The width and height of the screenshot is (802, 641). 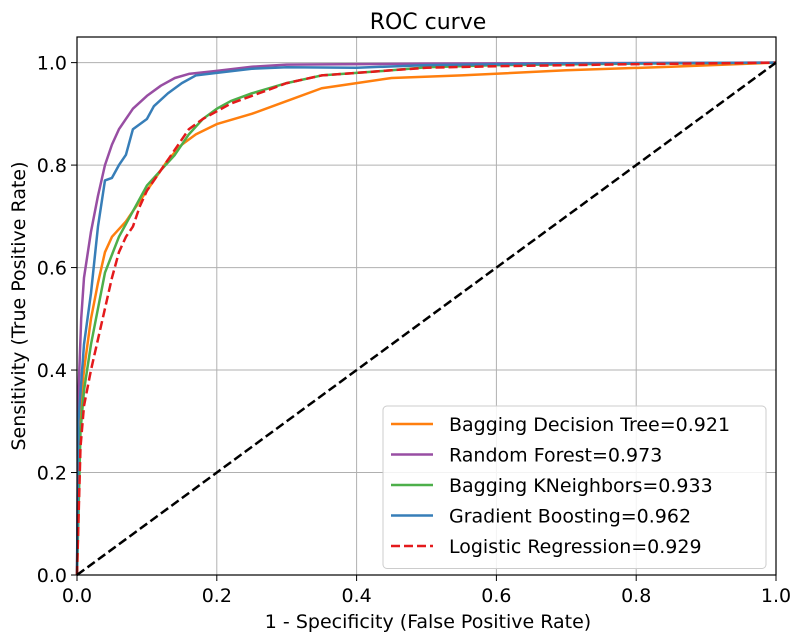 What do you see at coordinates (636, 596) in the screenshot?
I see `x-tick-label: 0.8` at bounding box center [636, 596].